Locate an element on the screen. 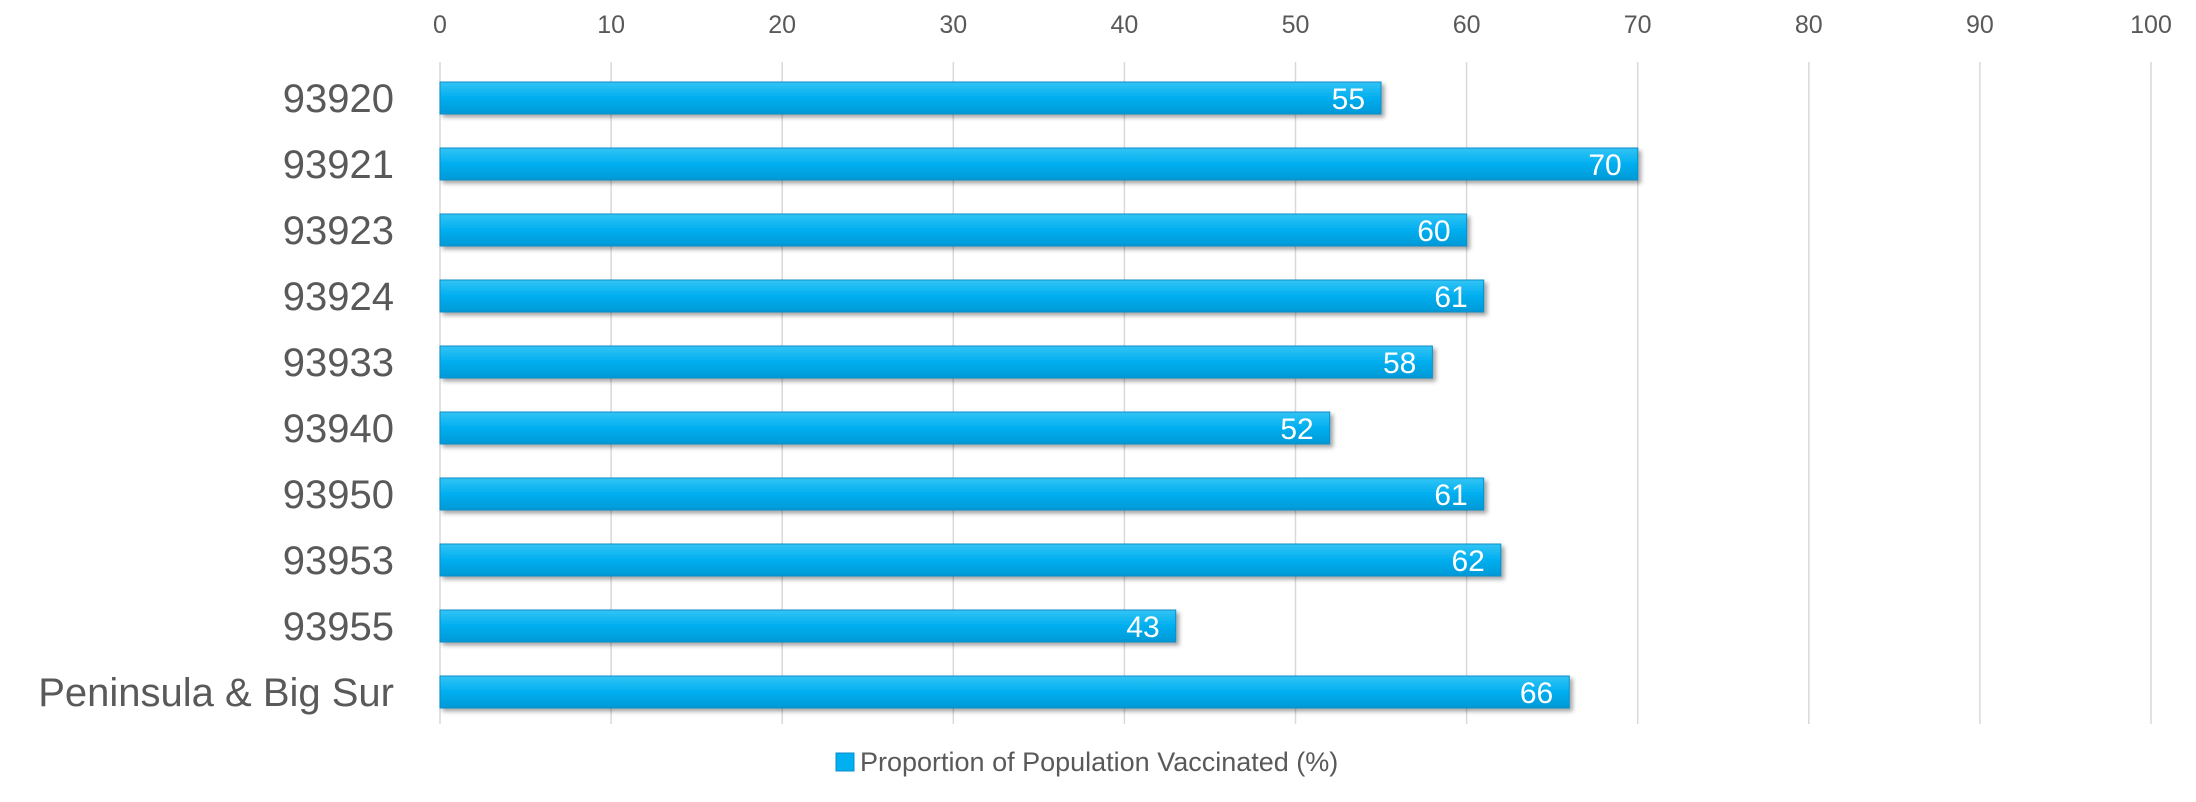 The width and height of the screenshot is (2196, 802). category-label: 93923 is located at coordinates (338, 231).